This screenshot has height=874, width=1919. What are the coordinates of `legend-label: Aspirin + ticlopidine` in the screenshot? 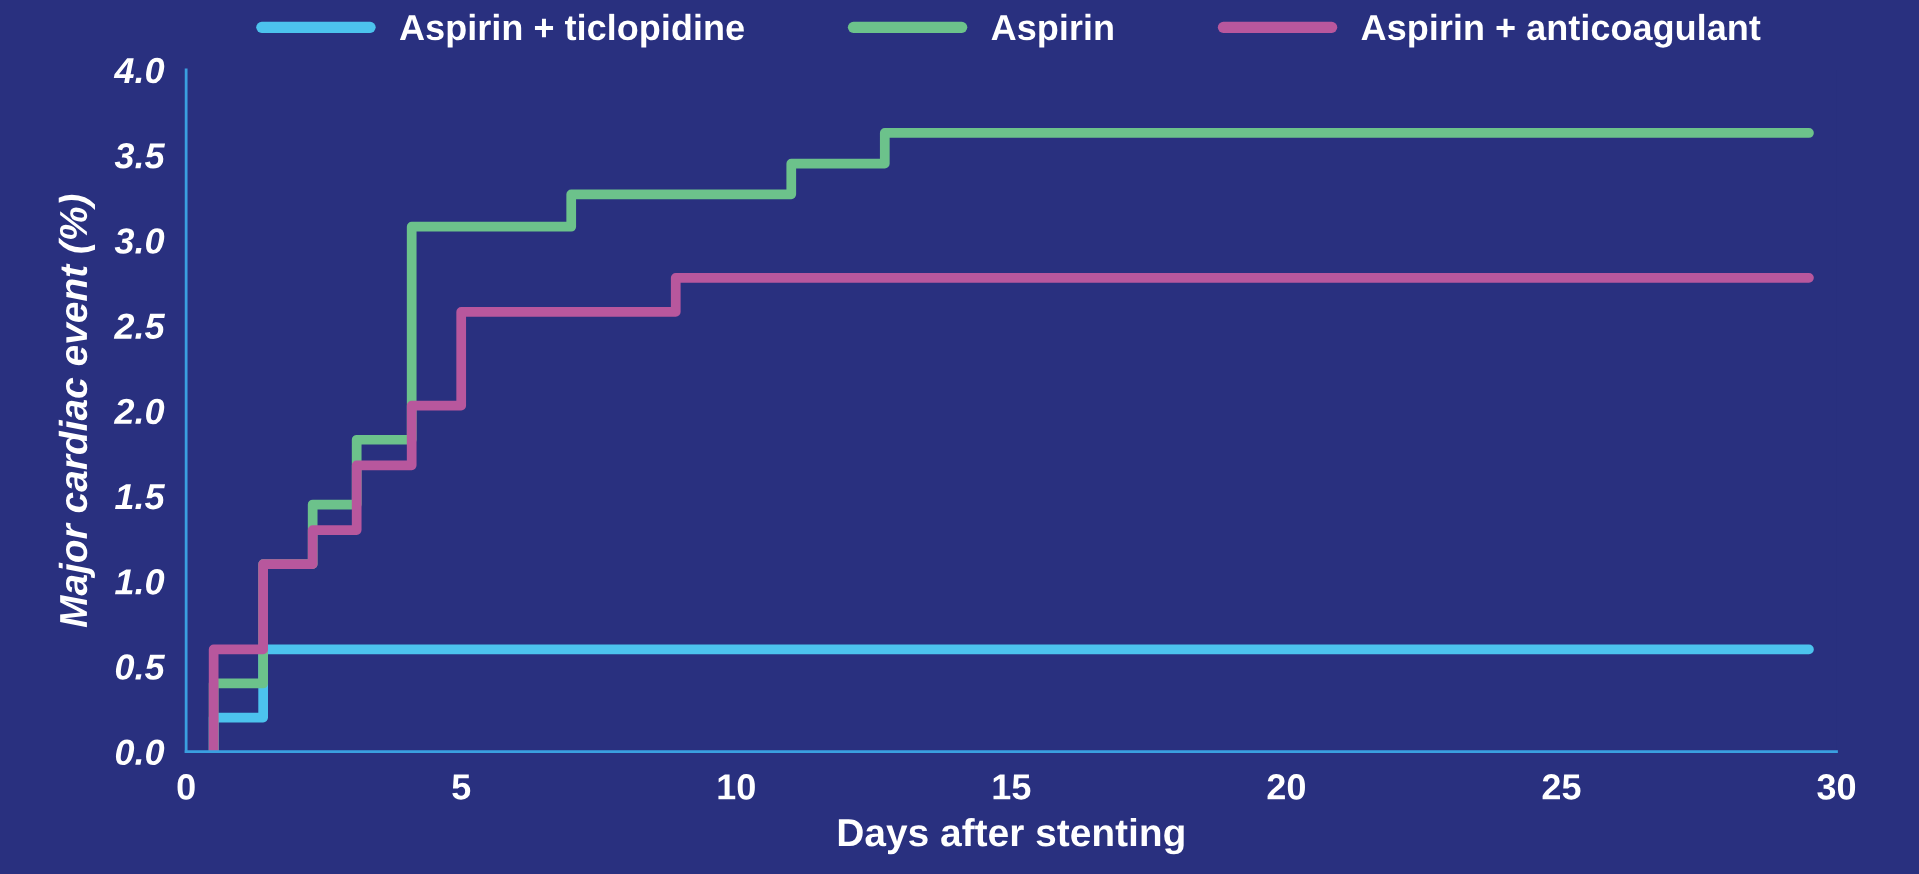 It's located at (571, 30).